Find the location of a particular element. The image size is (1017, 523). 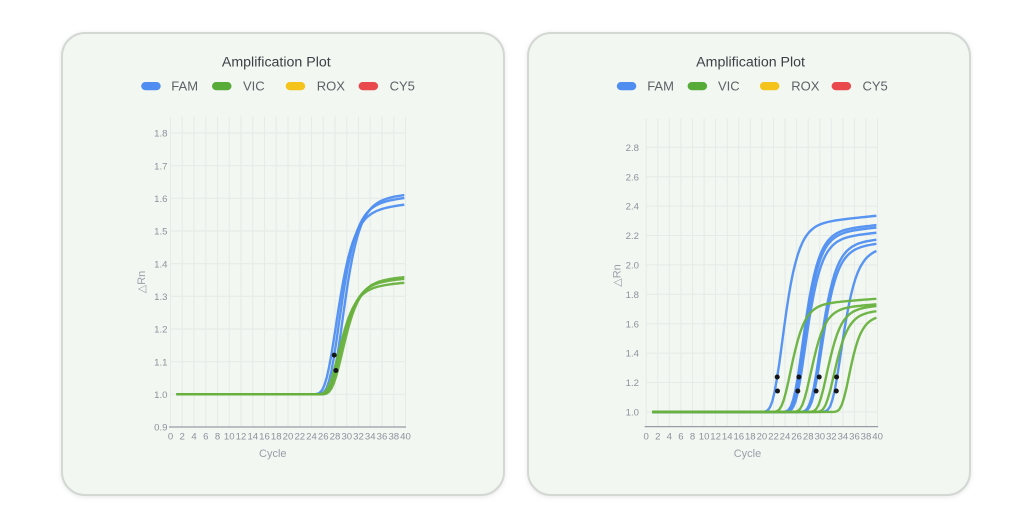

svg-text: 1.7 is located at coordinates (160, 166).